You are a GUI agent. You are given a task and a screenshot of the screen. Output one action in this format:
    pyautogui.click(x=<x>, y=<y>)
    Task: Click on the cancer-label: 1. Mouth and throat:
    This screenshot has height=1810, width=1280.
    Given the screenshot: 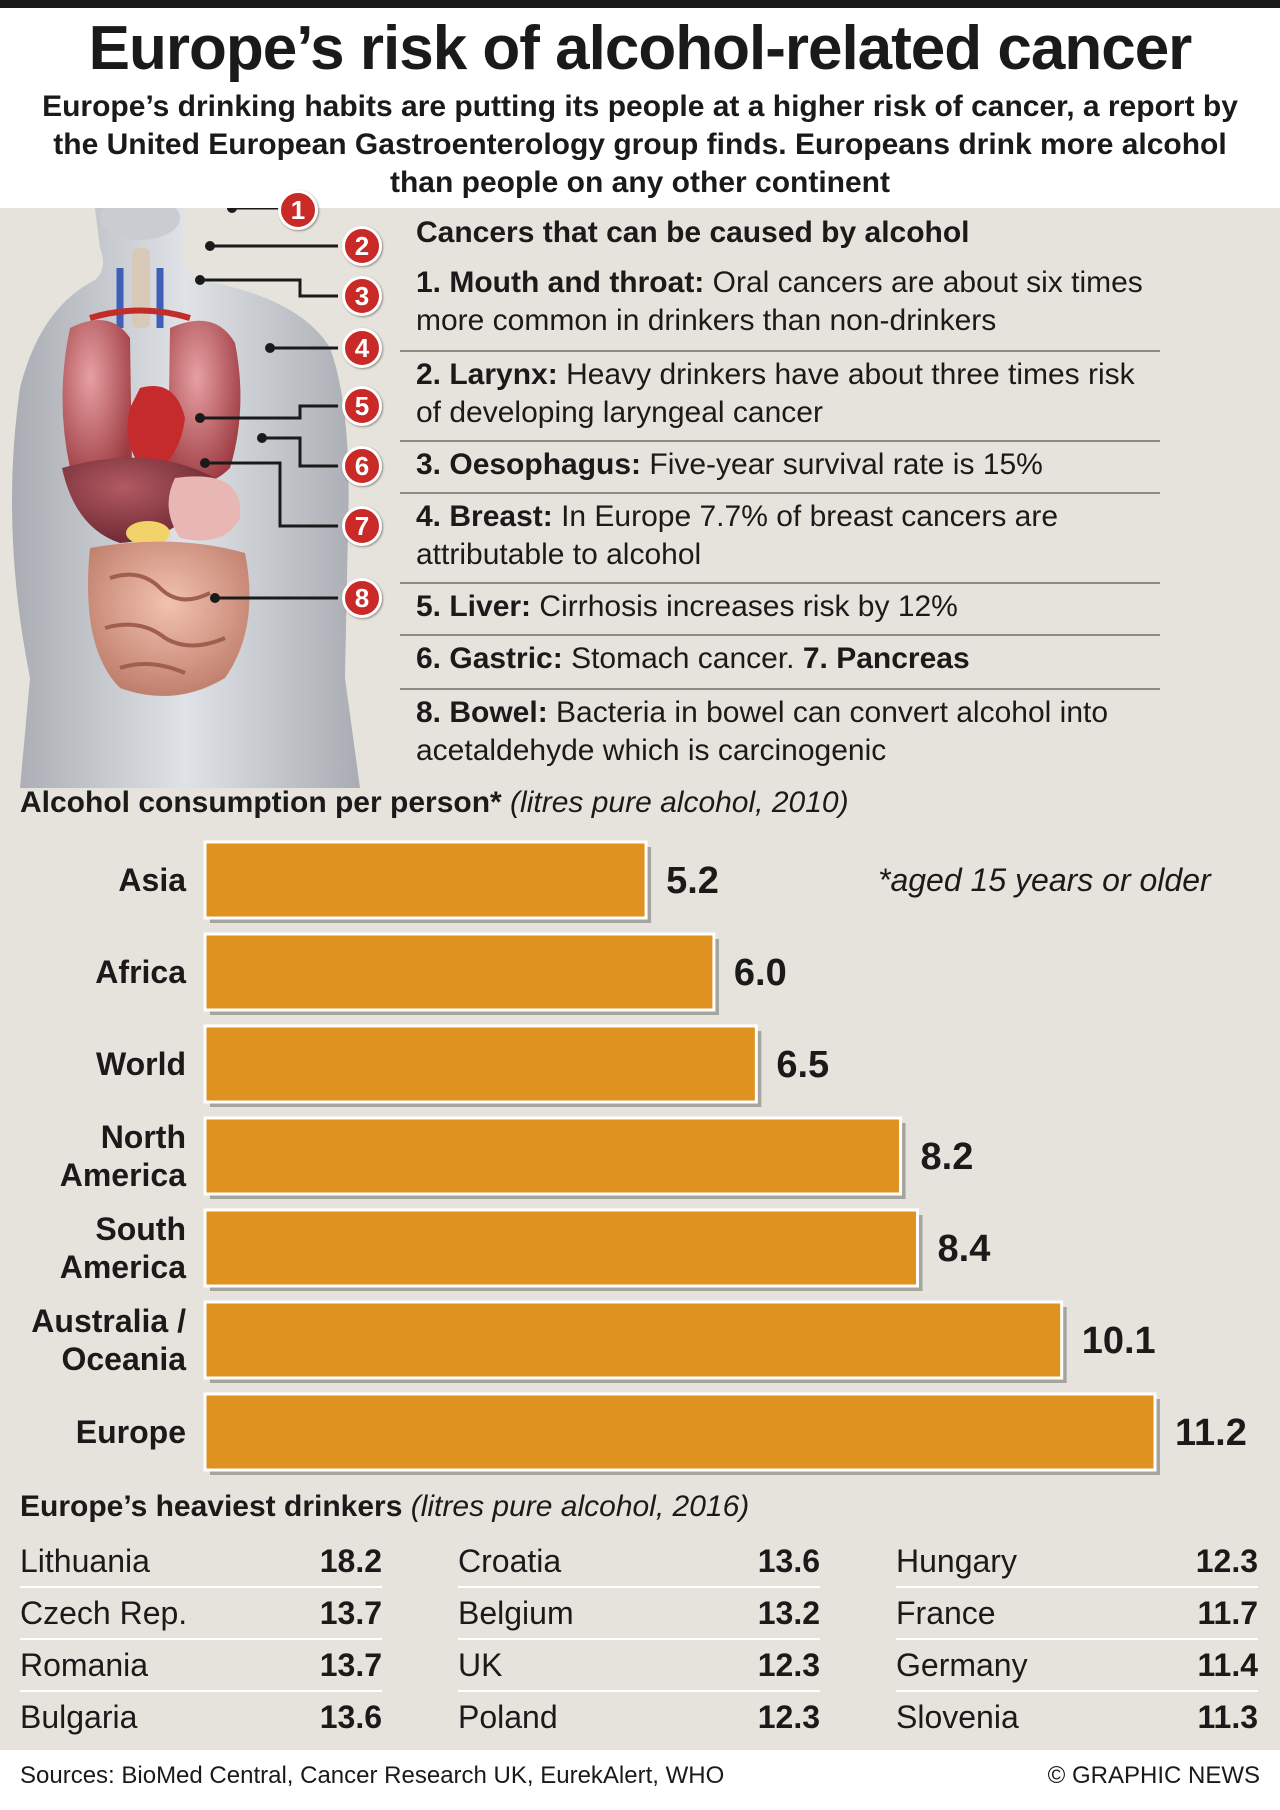 What is the action you would take?
    pyautogui.click(x=560, y=282)
    